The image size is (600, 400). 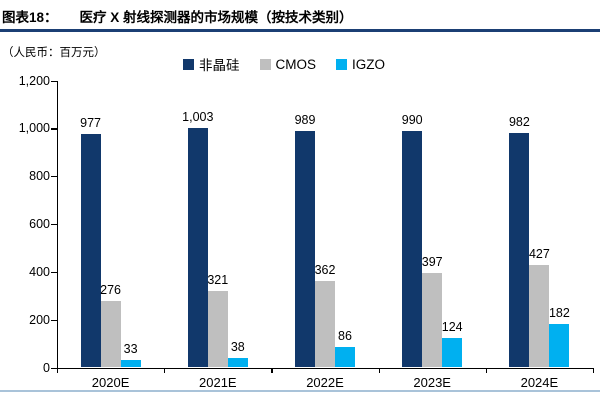 What do you see at coordinates (341, 64) in the screenshot?
I see `legend-swatch-igzo` at bounding box center [341, 64].